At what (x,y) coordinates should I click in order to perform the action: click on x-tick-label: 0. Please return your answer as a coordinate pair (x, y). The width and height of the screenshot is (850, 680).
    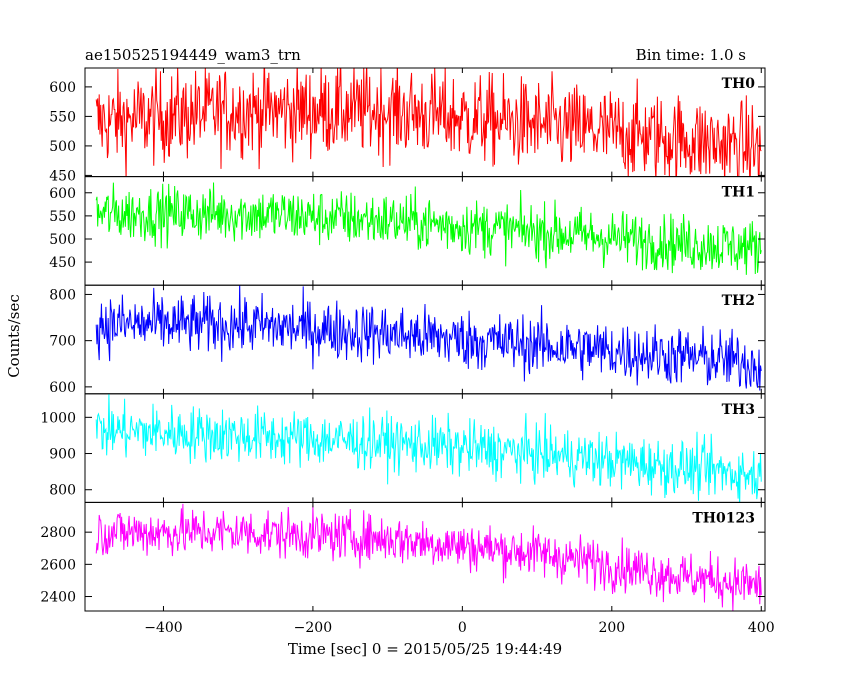
    Looking at the image, I should click on (462, 628).